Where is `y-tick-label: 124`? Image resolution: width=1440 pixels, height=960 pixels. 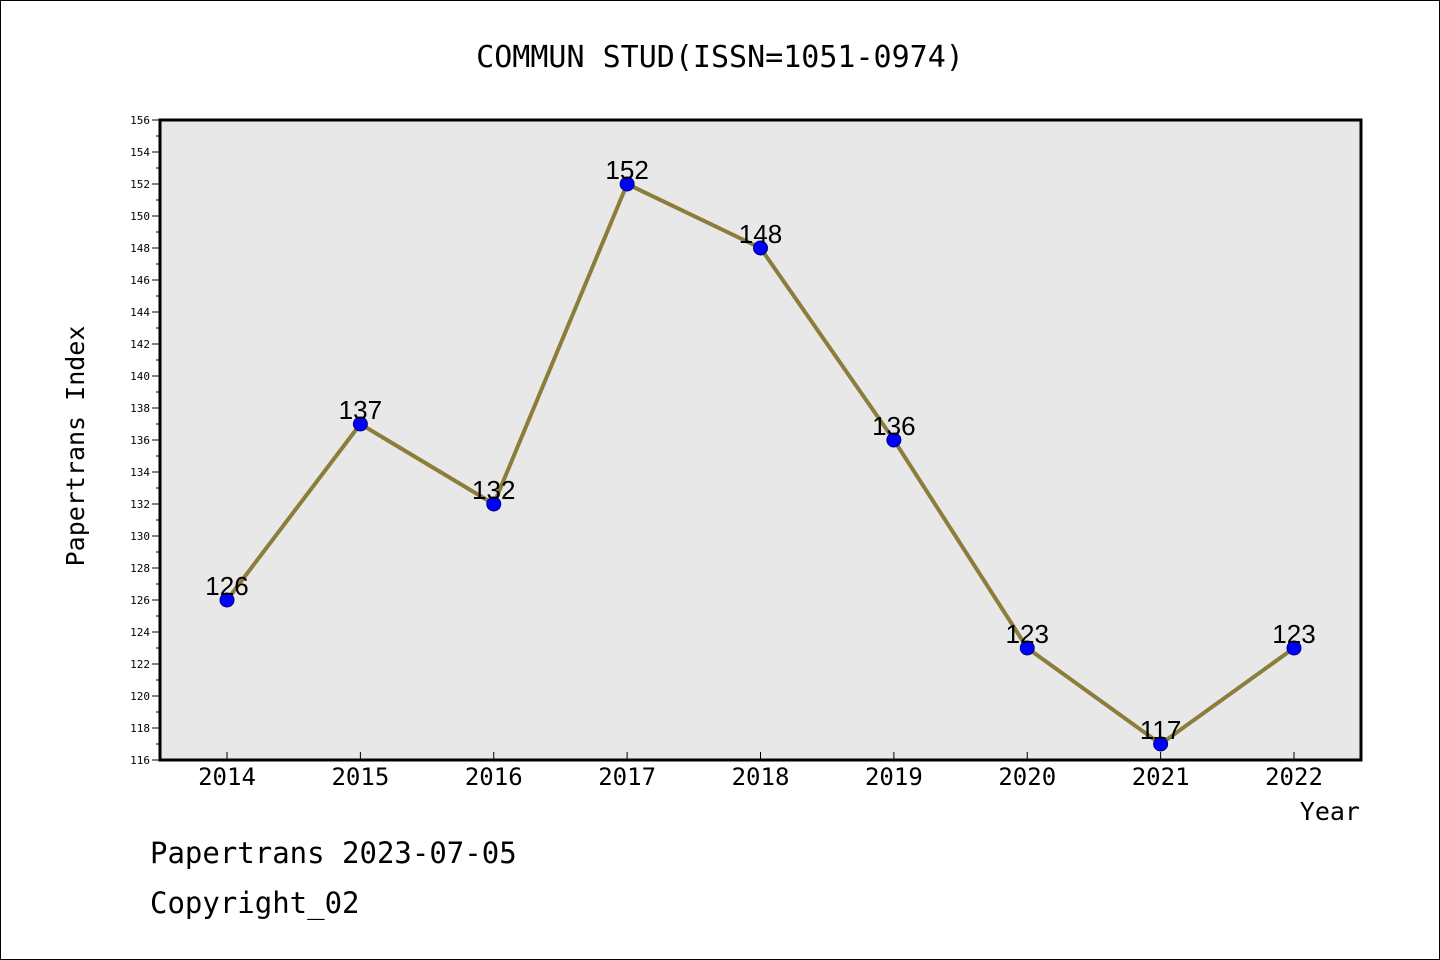
y-tick-label: 124 is located at coordinates (140, 632).